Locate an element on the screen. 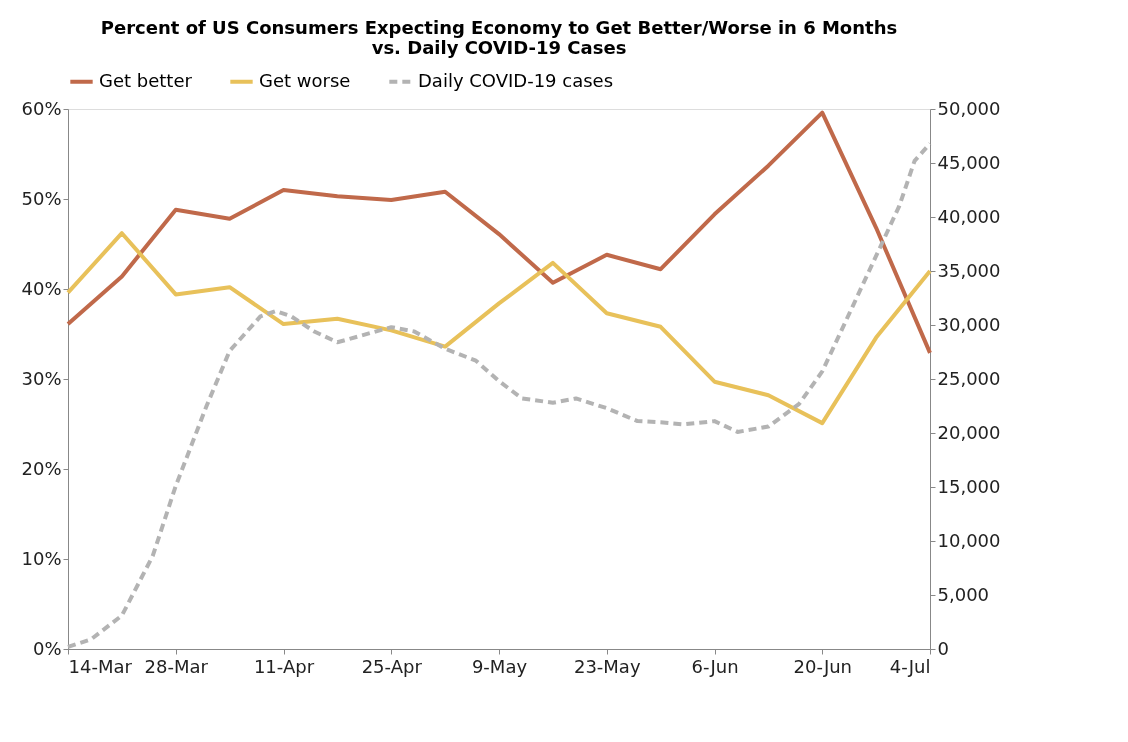  y2-tick-label: 30,000 is located at coordinates (969, 324).